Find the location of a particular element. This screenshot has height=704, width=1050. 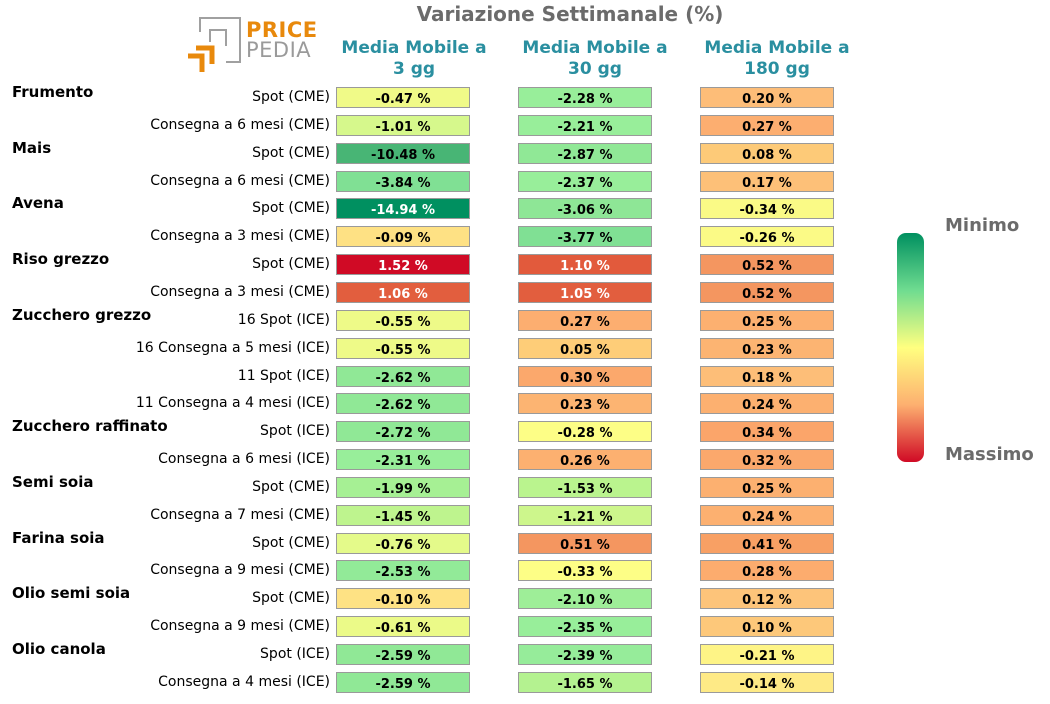

value-cell: 0.08 % is located at coordinates (767, 153).